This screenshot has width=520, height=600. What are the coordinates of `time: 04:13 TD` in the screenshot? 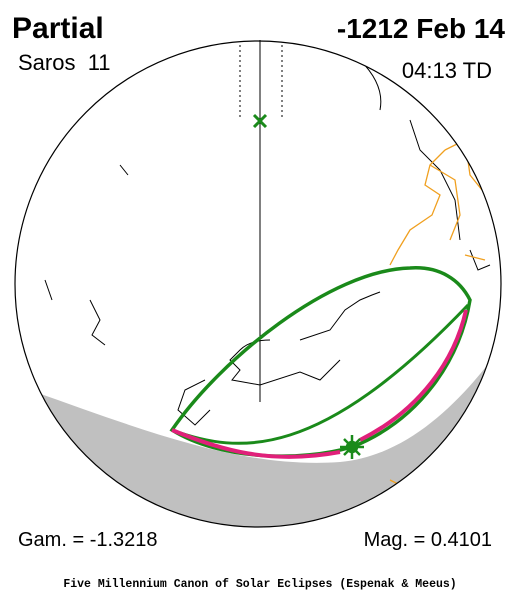 It's located at (447, 70).